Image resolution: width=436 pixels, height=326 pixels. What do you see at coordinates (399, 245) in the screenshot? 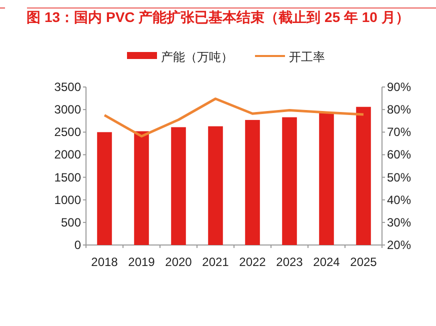
I see `y2-tick-label: 20%` at bounding box center [399, 245].